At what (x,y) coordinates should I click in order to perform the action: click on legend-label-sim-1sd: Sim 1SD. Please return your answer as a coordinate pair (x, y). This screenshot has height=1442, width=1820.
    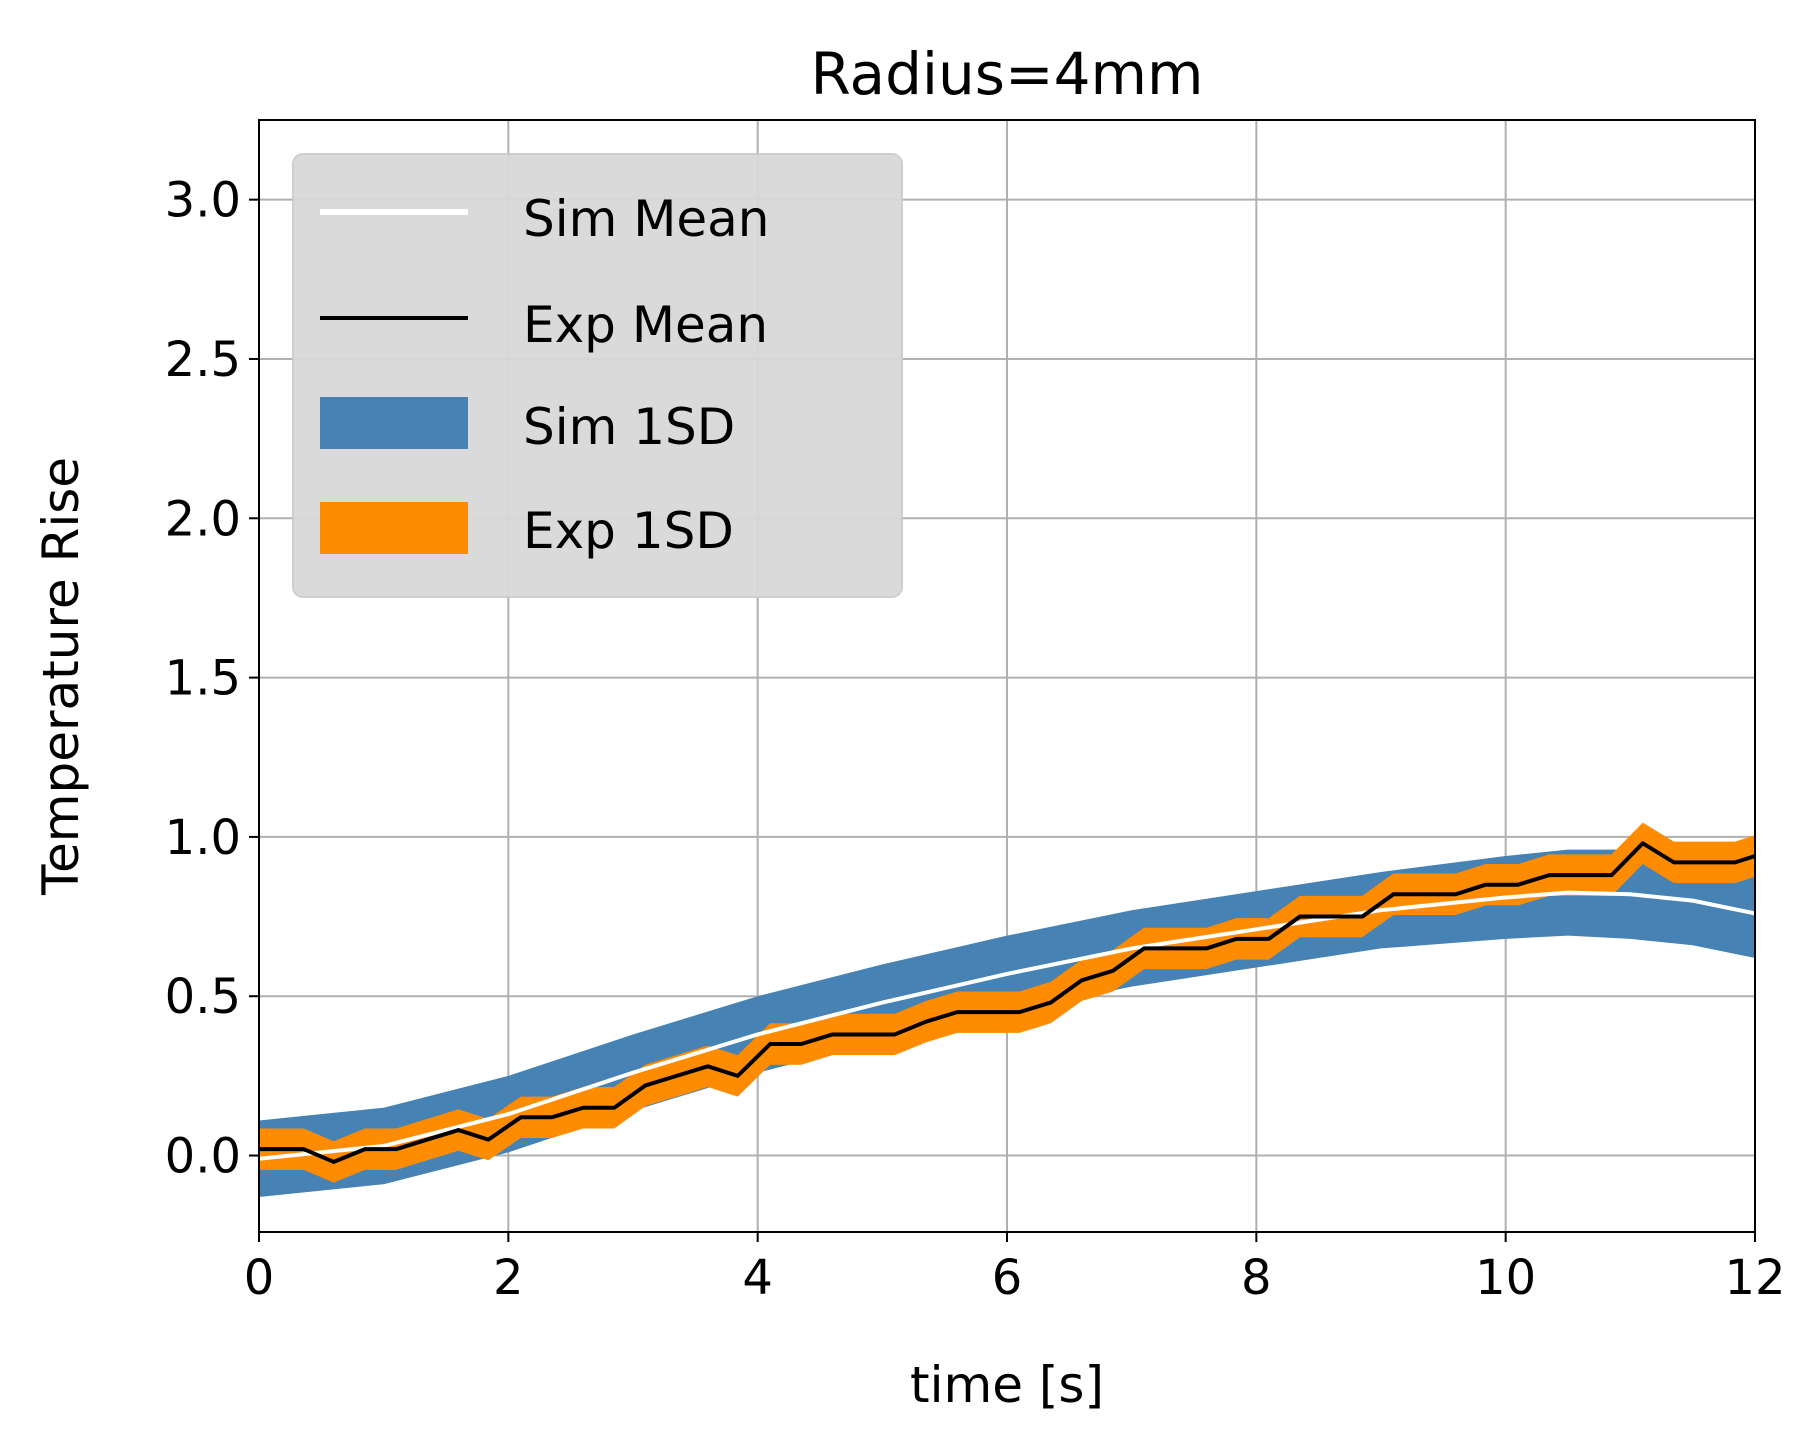
    Looking at the image, I should click on (629, 427).